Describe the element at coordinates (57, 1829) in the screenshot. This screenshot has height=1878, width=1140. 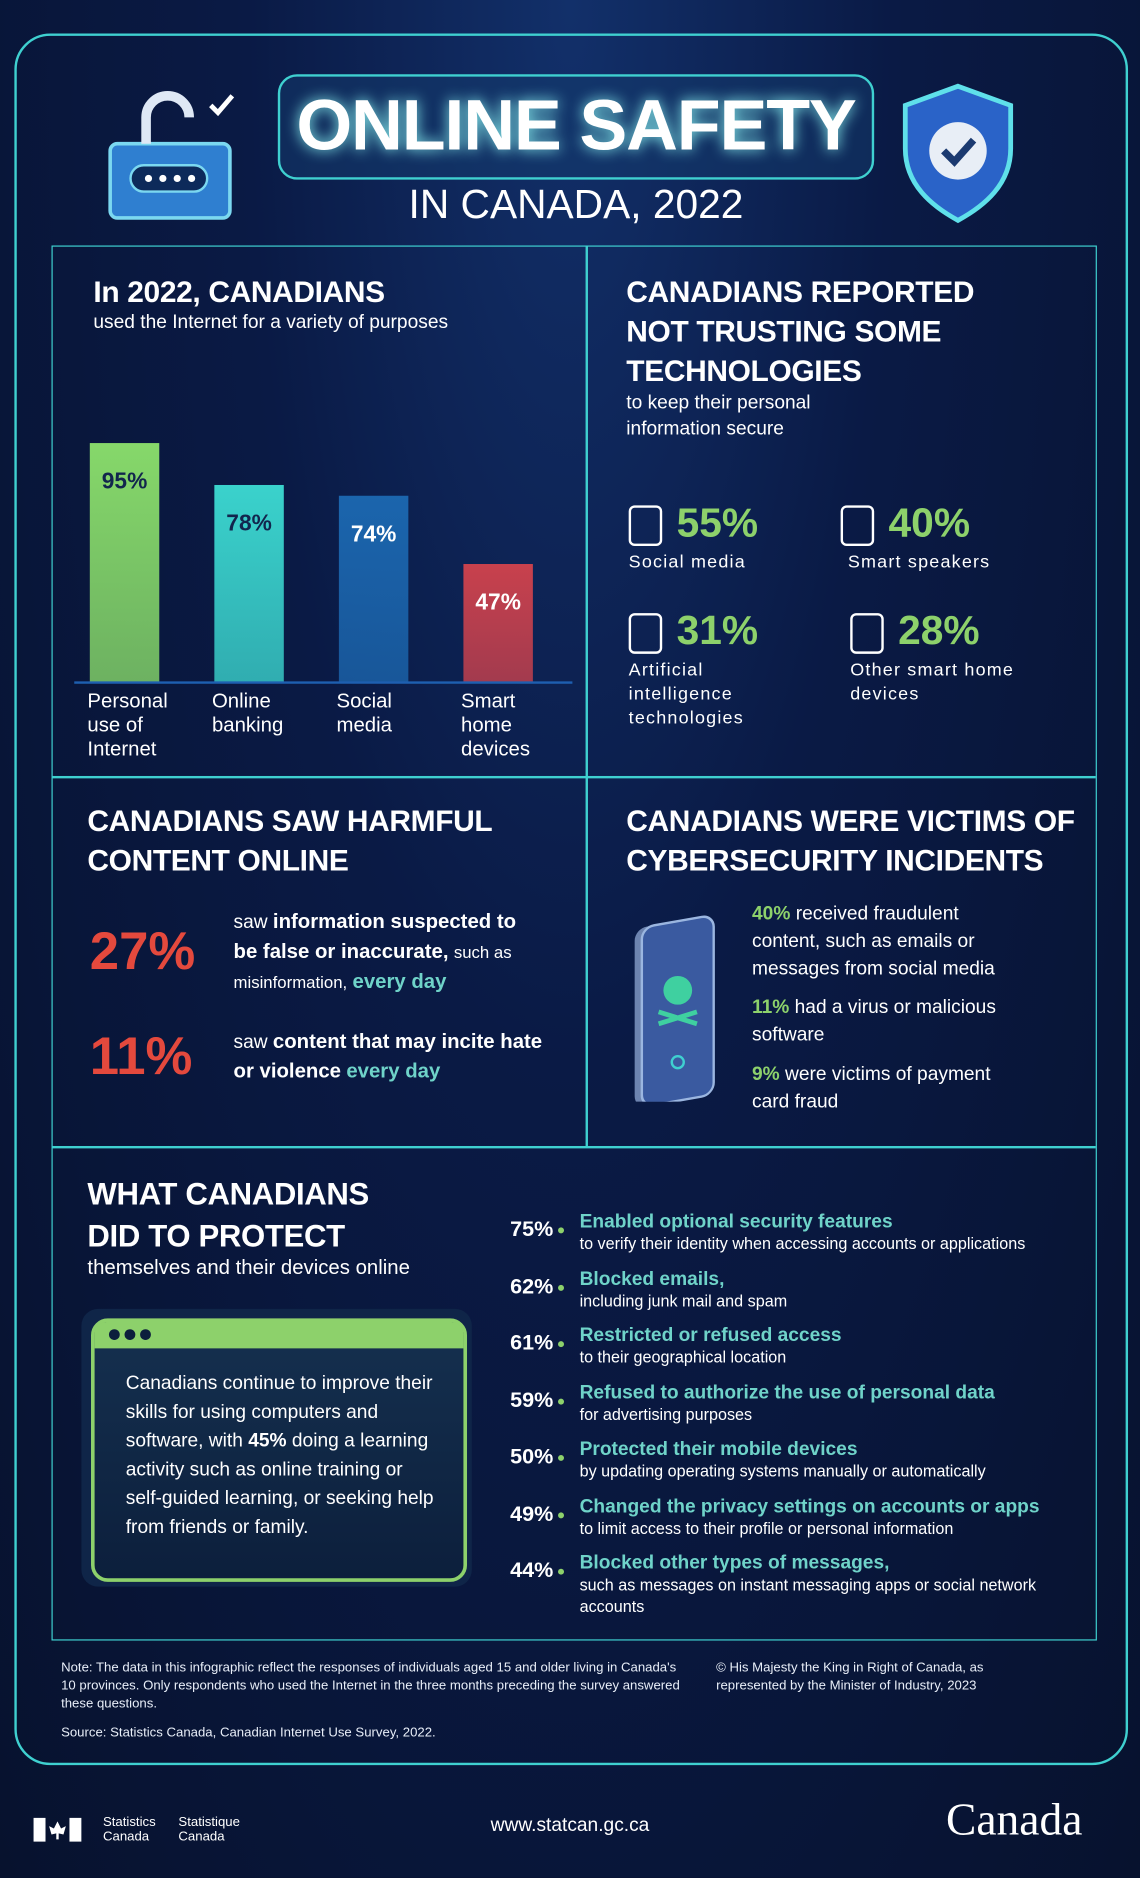
I see `flag-icon` at that location.